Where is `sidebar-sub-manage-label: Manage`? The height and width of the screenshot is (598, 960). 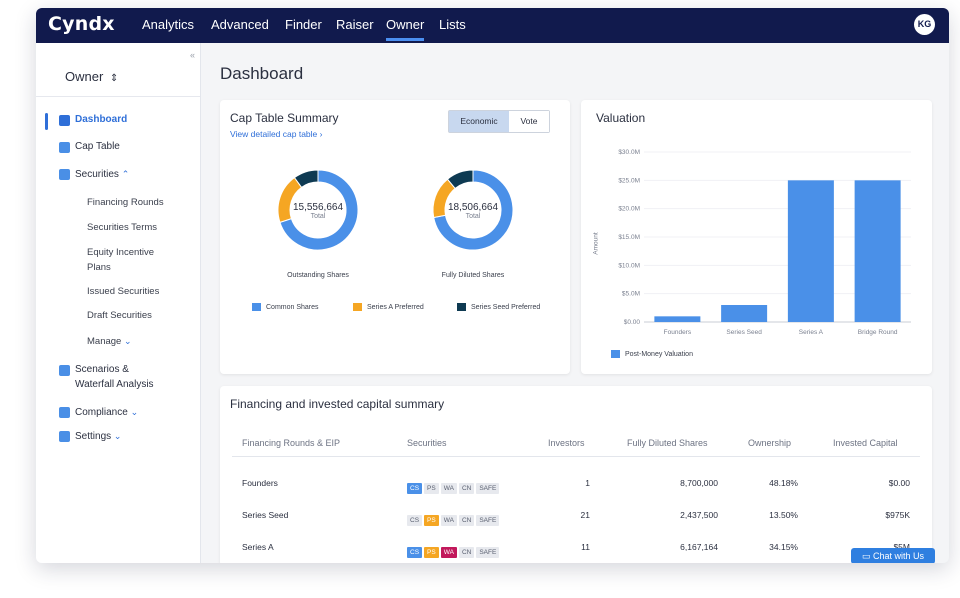 sidebar-sub-manage-label: Manage is located at coordinates (104, 341).